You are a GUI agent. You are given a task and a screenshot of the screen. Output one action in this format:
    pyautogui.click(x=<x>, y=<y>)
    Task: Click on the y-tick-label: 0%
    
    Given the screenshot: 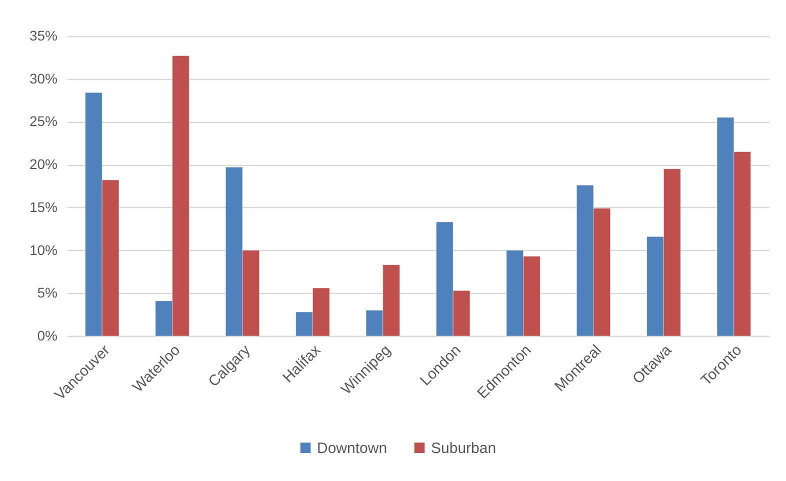 What is the action you would take?
    pyautogui.click(x=47, y=336)
    